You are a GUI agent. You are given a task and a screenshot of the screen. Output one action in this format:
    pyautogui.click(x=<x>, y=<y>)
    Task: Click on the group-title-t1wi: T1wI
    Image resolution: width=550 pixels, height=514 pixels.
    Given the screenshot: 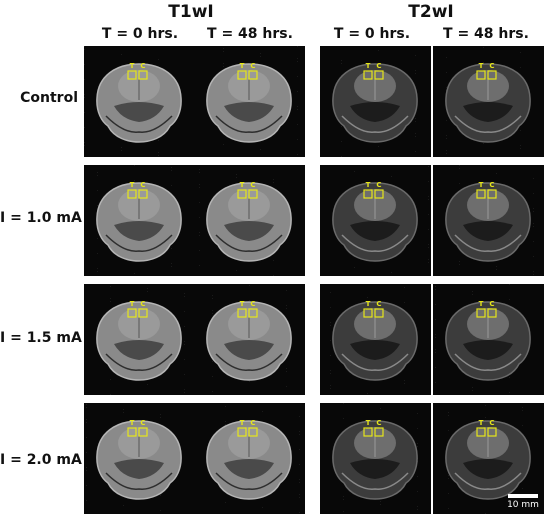 What is the action you would take?
    pyautogui.click(x=191, y=12)
    